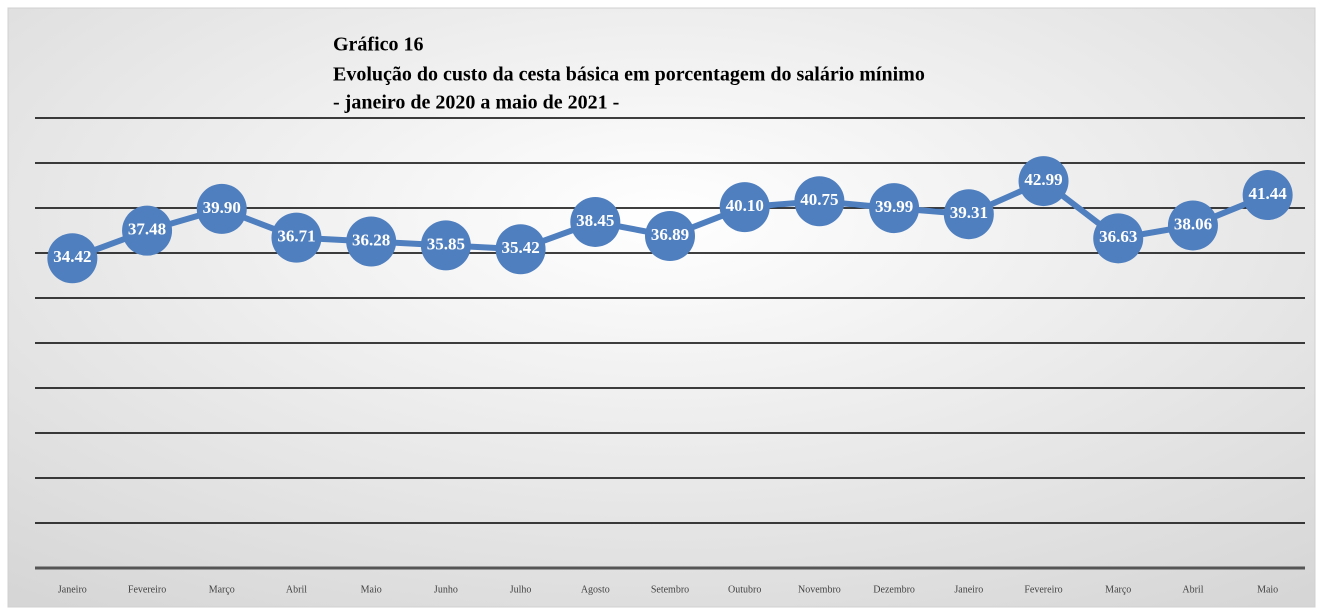 This screenshot has width=1323, height=615. I want to click on x-tick-label: Dezembro, so click(894, 589).